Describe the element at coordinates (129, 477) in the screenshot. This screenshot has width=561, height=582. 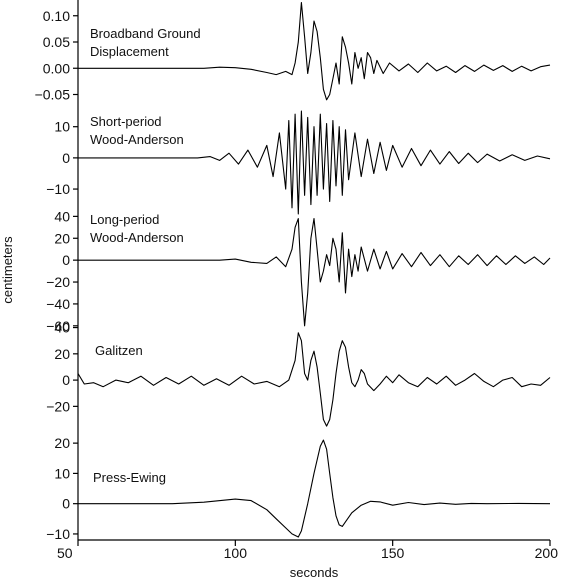
I see `panel-label: Press-Ewing` at that location.